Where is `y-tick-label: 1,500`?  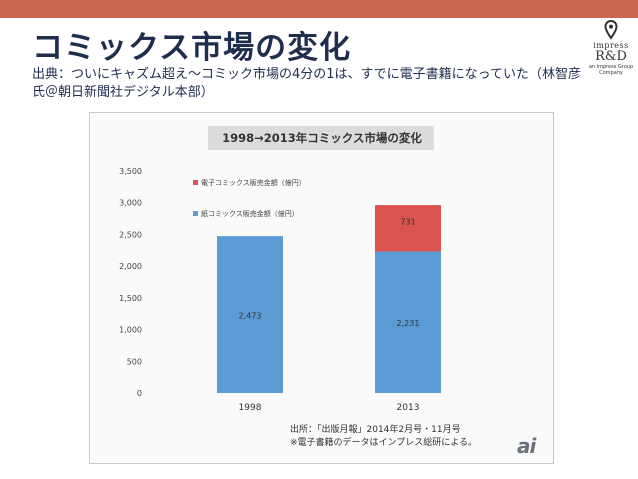
y-tick-label: 1,500 is located at coordinates (130, 298).